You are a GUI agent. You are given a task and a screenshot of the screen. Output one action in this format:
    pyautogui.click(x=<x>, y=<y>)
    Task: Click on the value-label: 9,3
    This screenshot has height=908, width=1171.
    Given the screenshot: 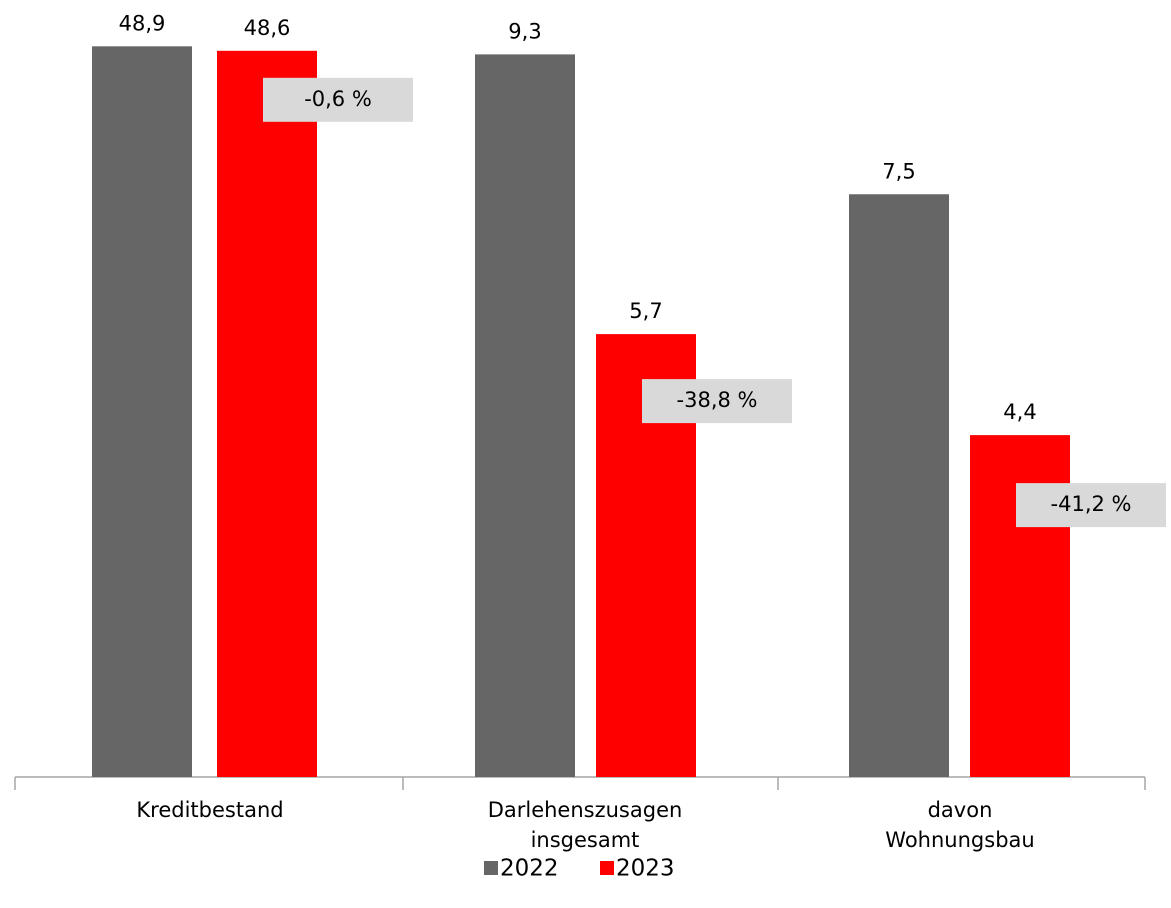 What is the action you would take?
    pyautogui.click(x=524, y=31)
    